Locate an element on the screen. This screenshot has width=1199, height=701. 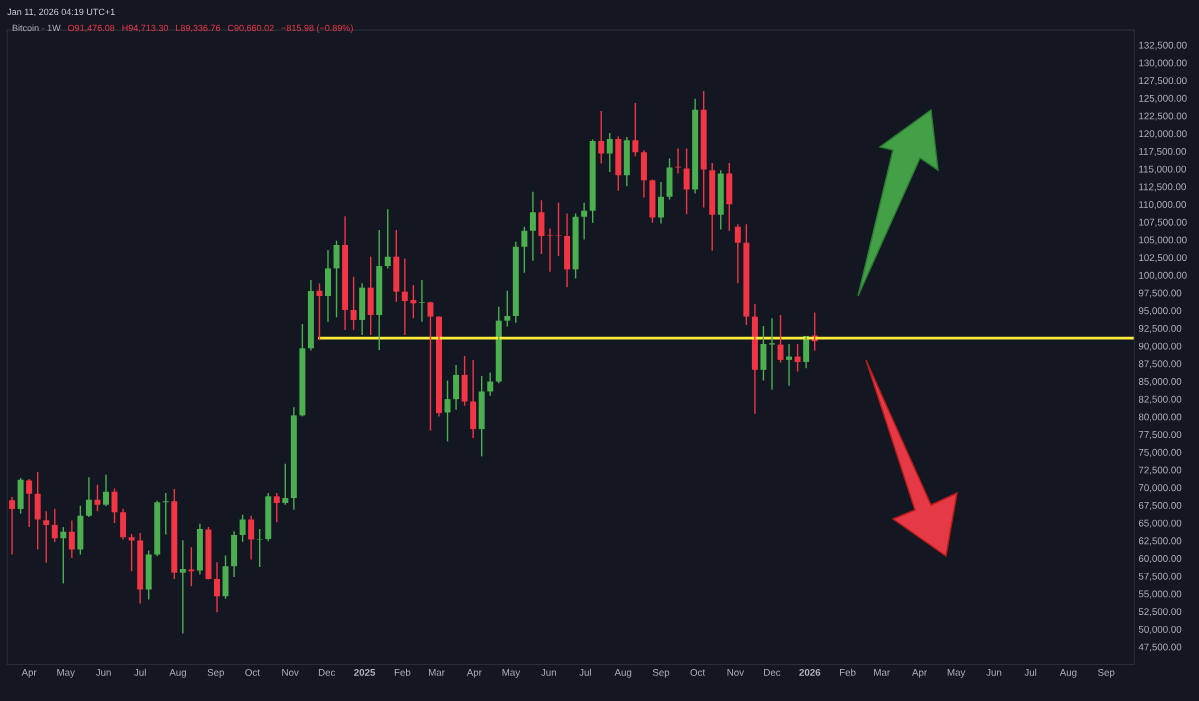
y-tick-label: 120,000.00 is located at coordinates (1163, 134).